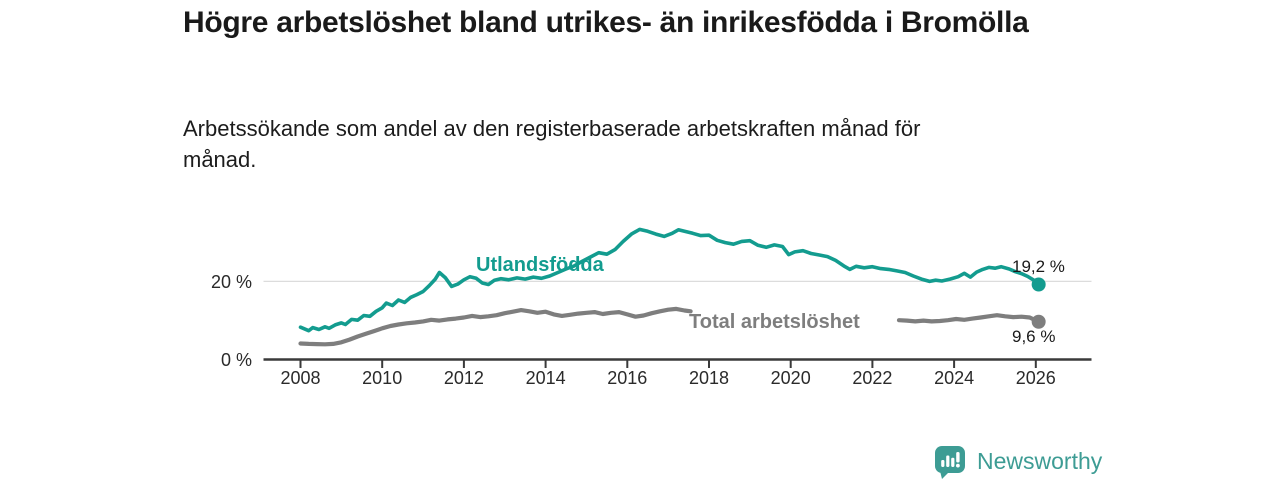 This screenshot has width=1280, height=480. I want to click on x-tick-label-2022: 2022, so click(872, 378).